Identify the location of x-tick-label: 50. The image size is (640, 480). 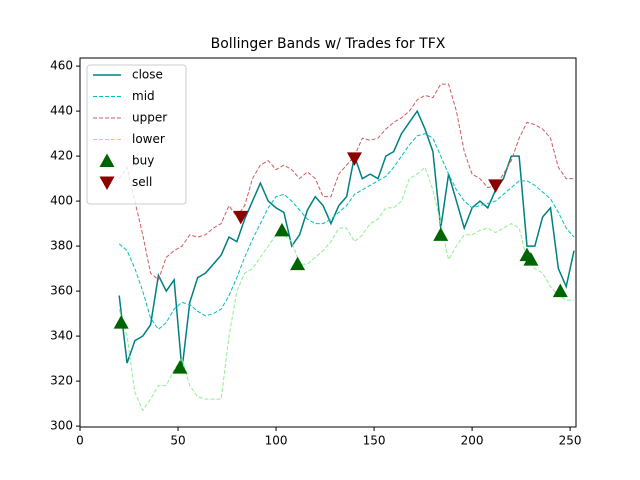
(177, 441).